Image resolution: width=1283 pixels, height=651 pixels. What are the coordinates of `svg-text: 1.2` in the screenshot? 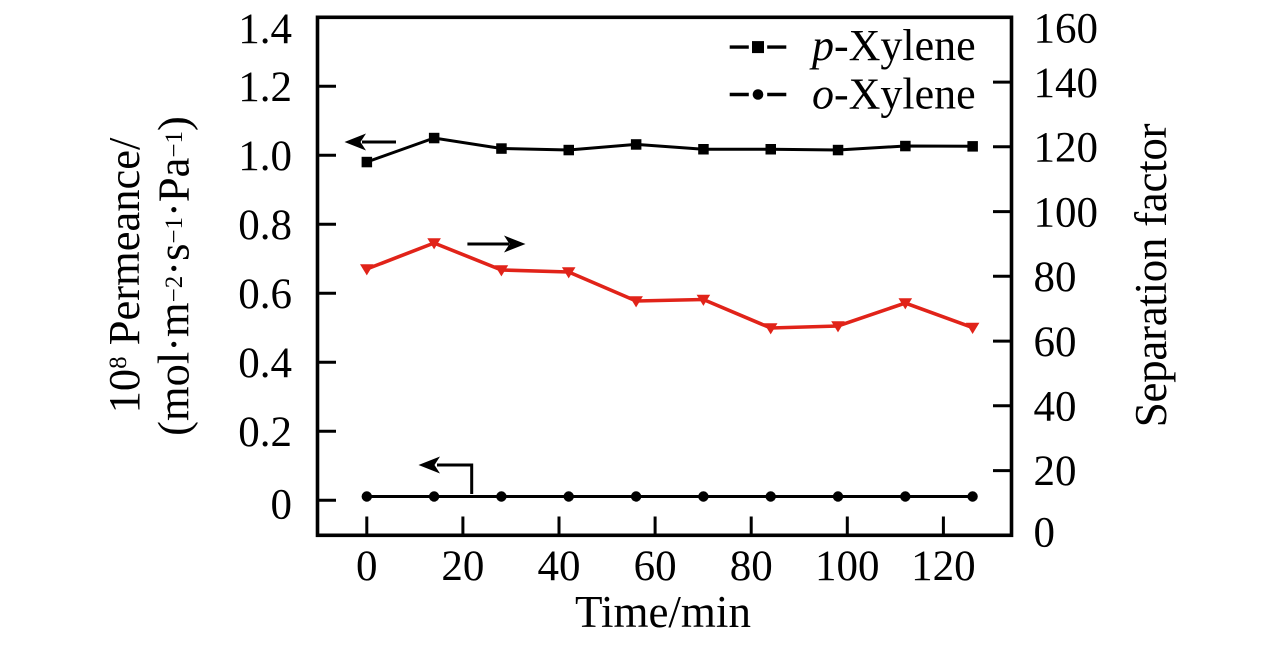 It's located at (265, 87).